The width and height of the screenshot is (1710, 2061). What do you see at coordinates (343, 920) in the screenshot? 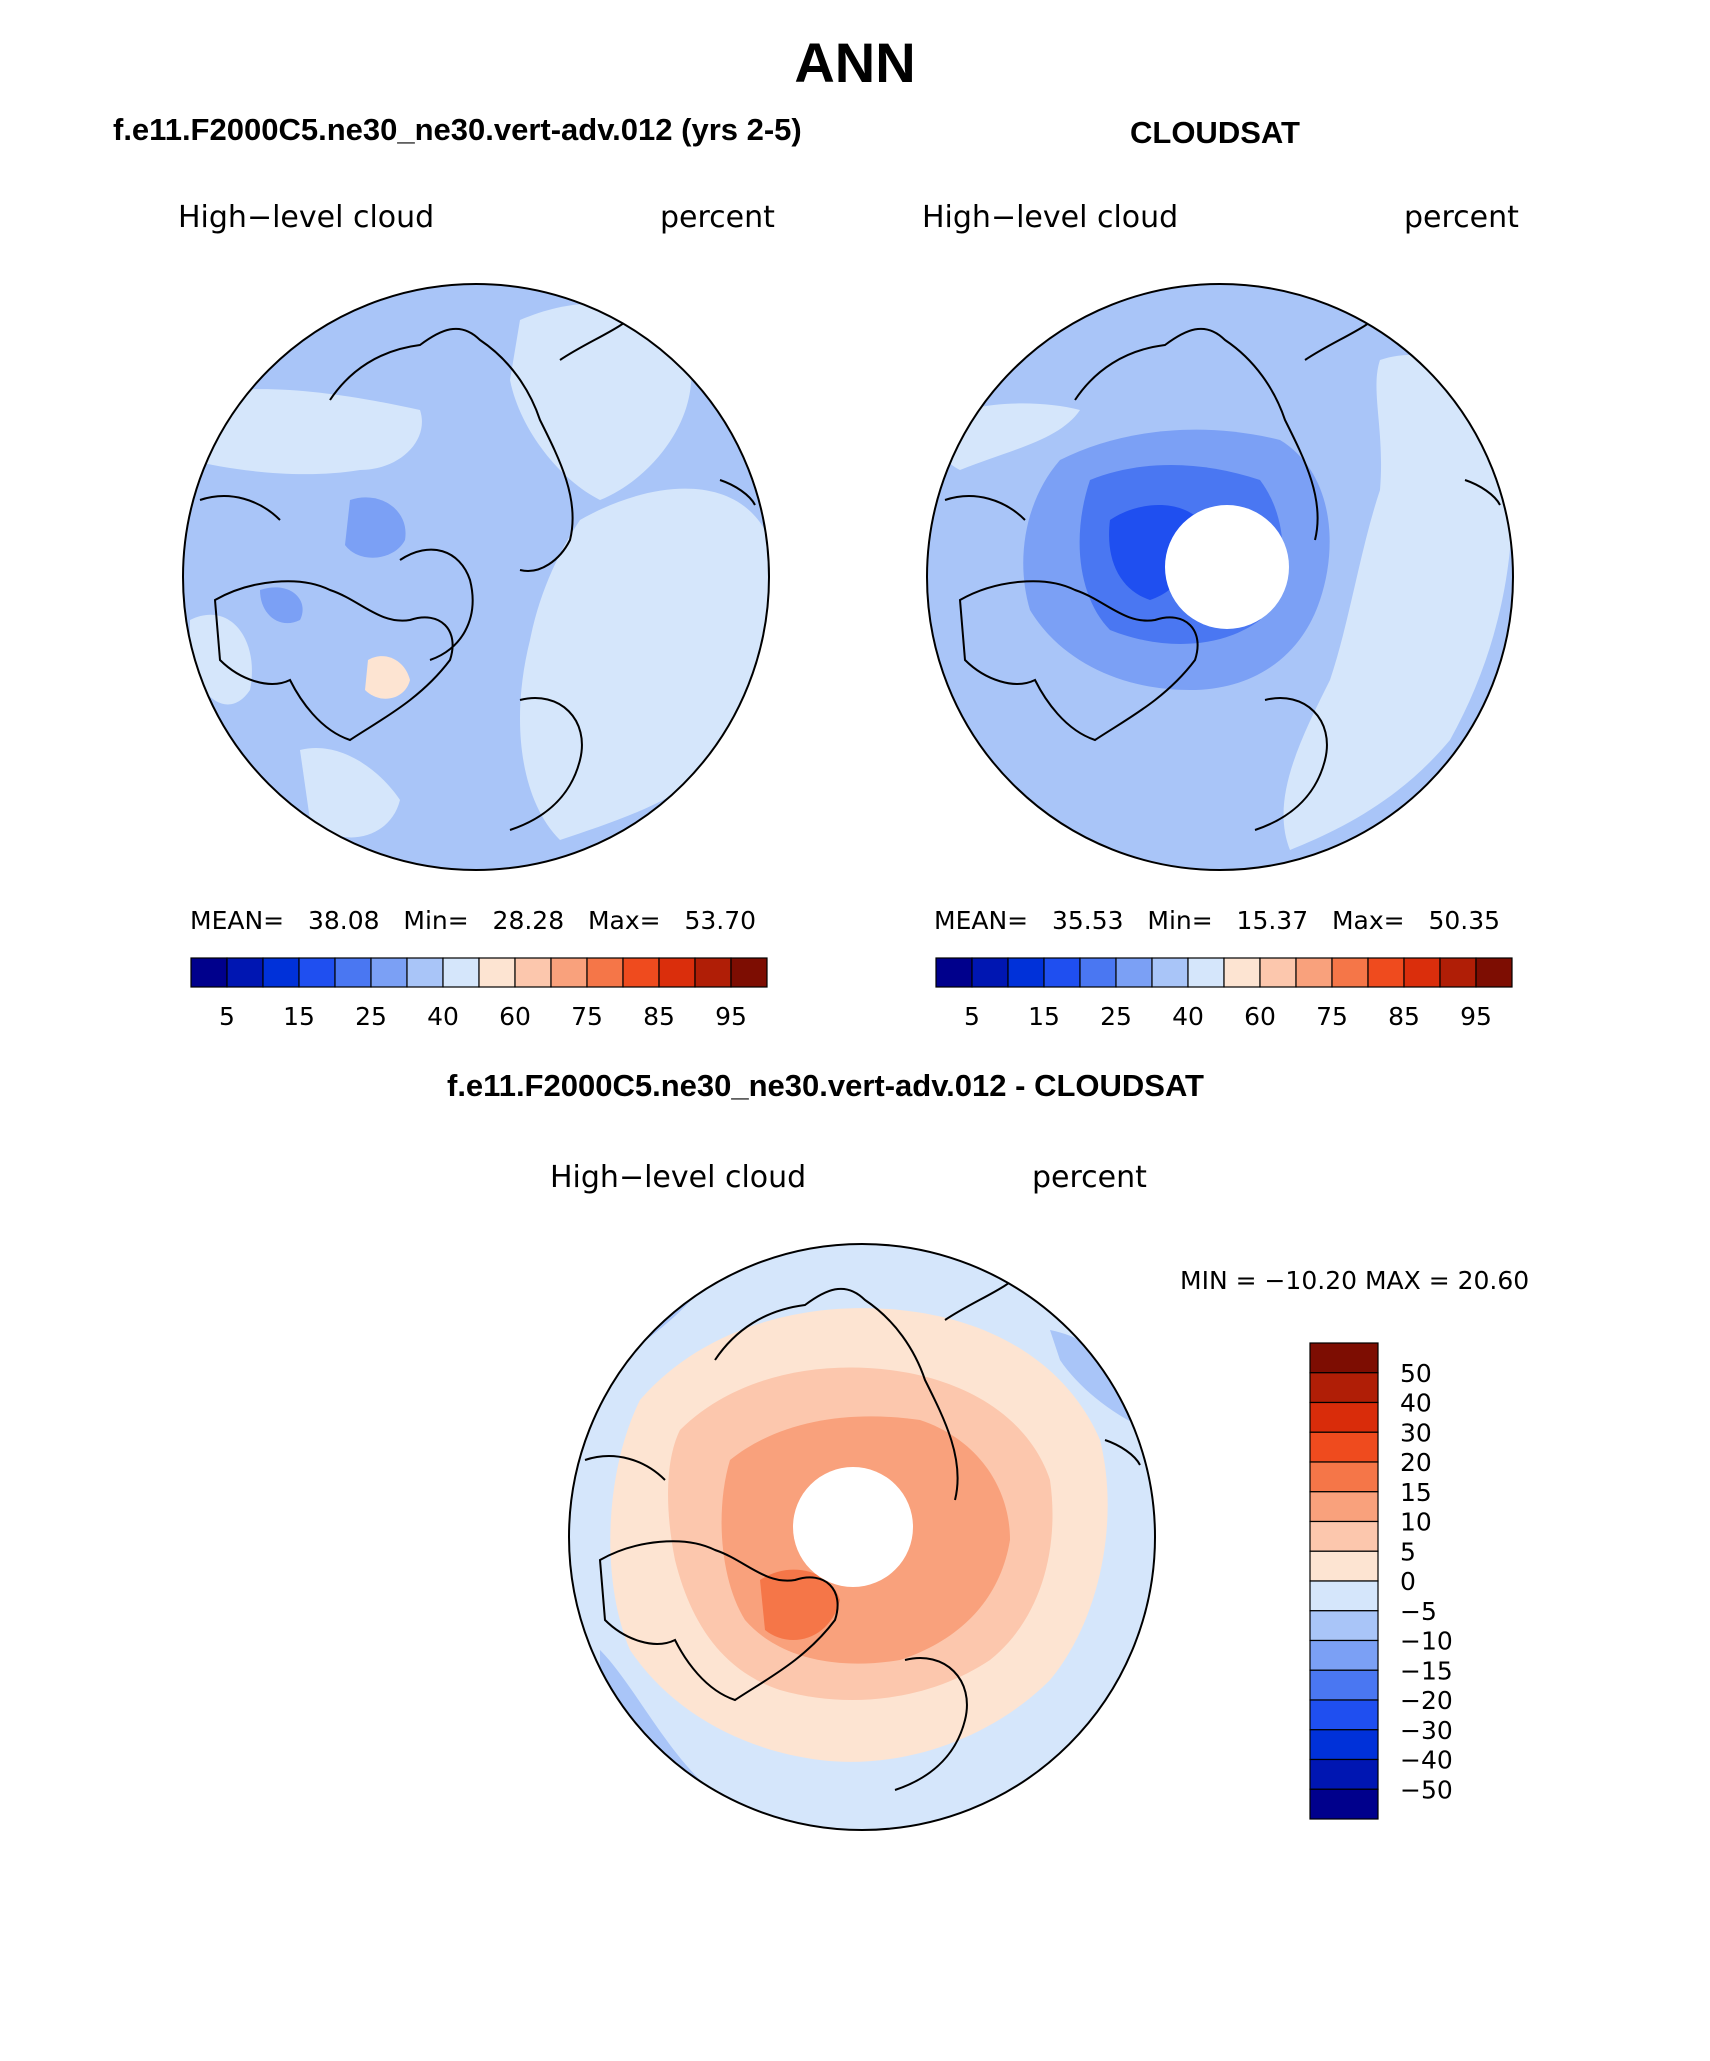
I see `model-mean-value: 38.08` at bounding box center [343, 920].